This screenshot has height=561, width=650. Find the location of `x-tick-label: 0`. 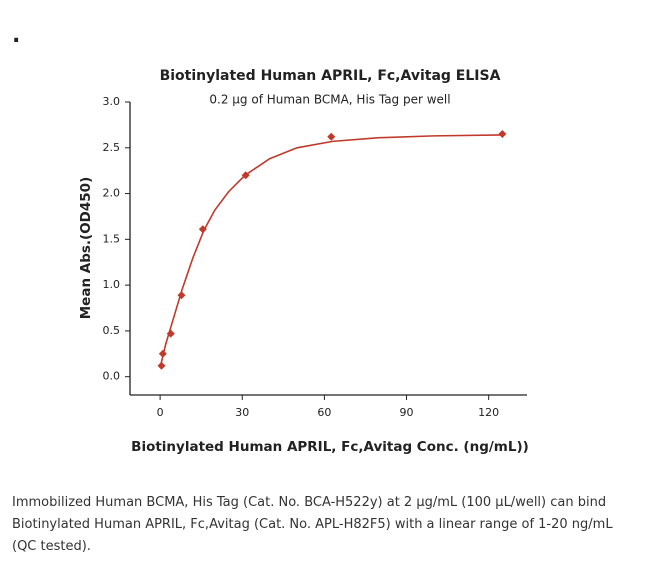

x-tick-label: 0 is located at coordinates (160, 412).